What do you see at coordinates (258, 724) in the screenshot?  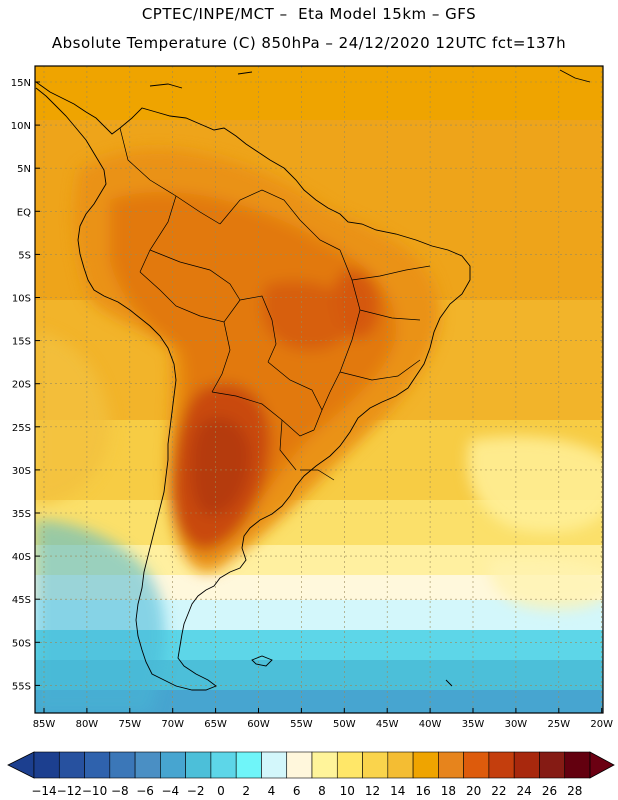 I see `lon-label: 60W` at bounding box center [258, 724].